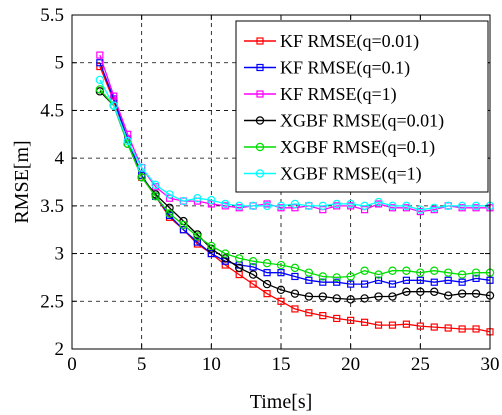  I want to click on y-tick-label: 4, so click(60, 158).